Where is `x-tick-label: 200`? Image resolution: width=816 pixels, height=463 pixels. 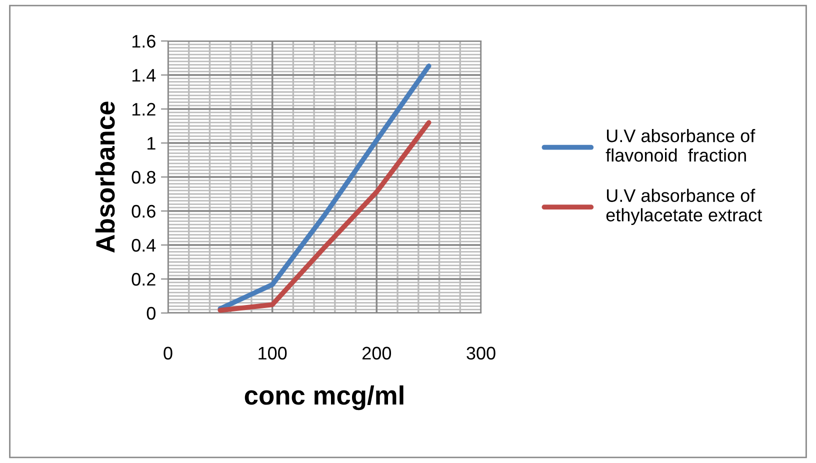 x-tick-label: 200 is located at coordinates (377, 353).